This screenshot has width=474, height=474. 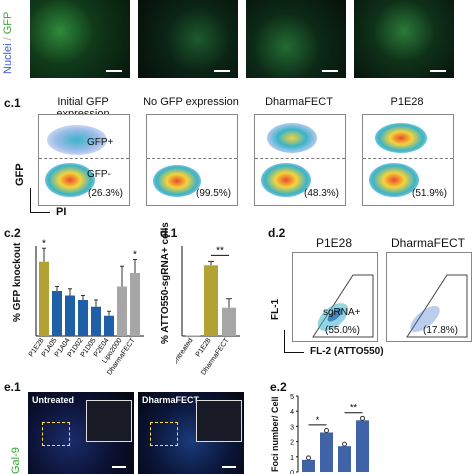 What do you see at coordinates (429, 193) in the screenshot?
I see `flow-percent: (51.9%)` at bounding box center [429, 193].